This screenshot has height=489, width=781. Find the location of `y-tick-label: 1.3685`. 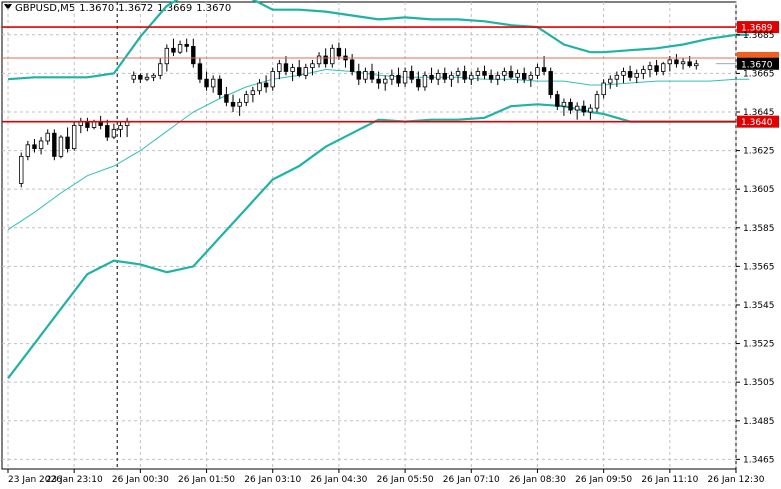

y-tick-label: 1.3685 is located at coordinates (759, 36).